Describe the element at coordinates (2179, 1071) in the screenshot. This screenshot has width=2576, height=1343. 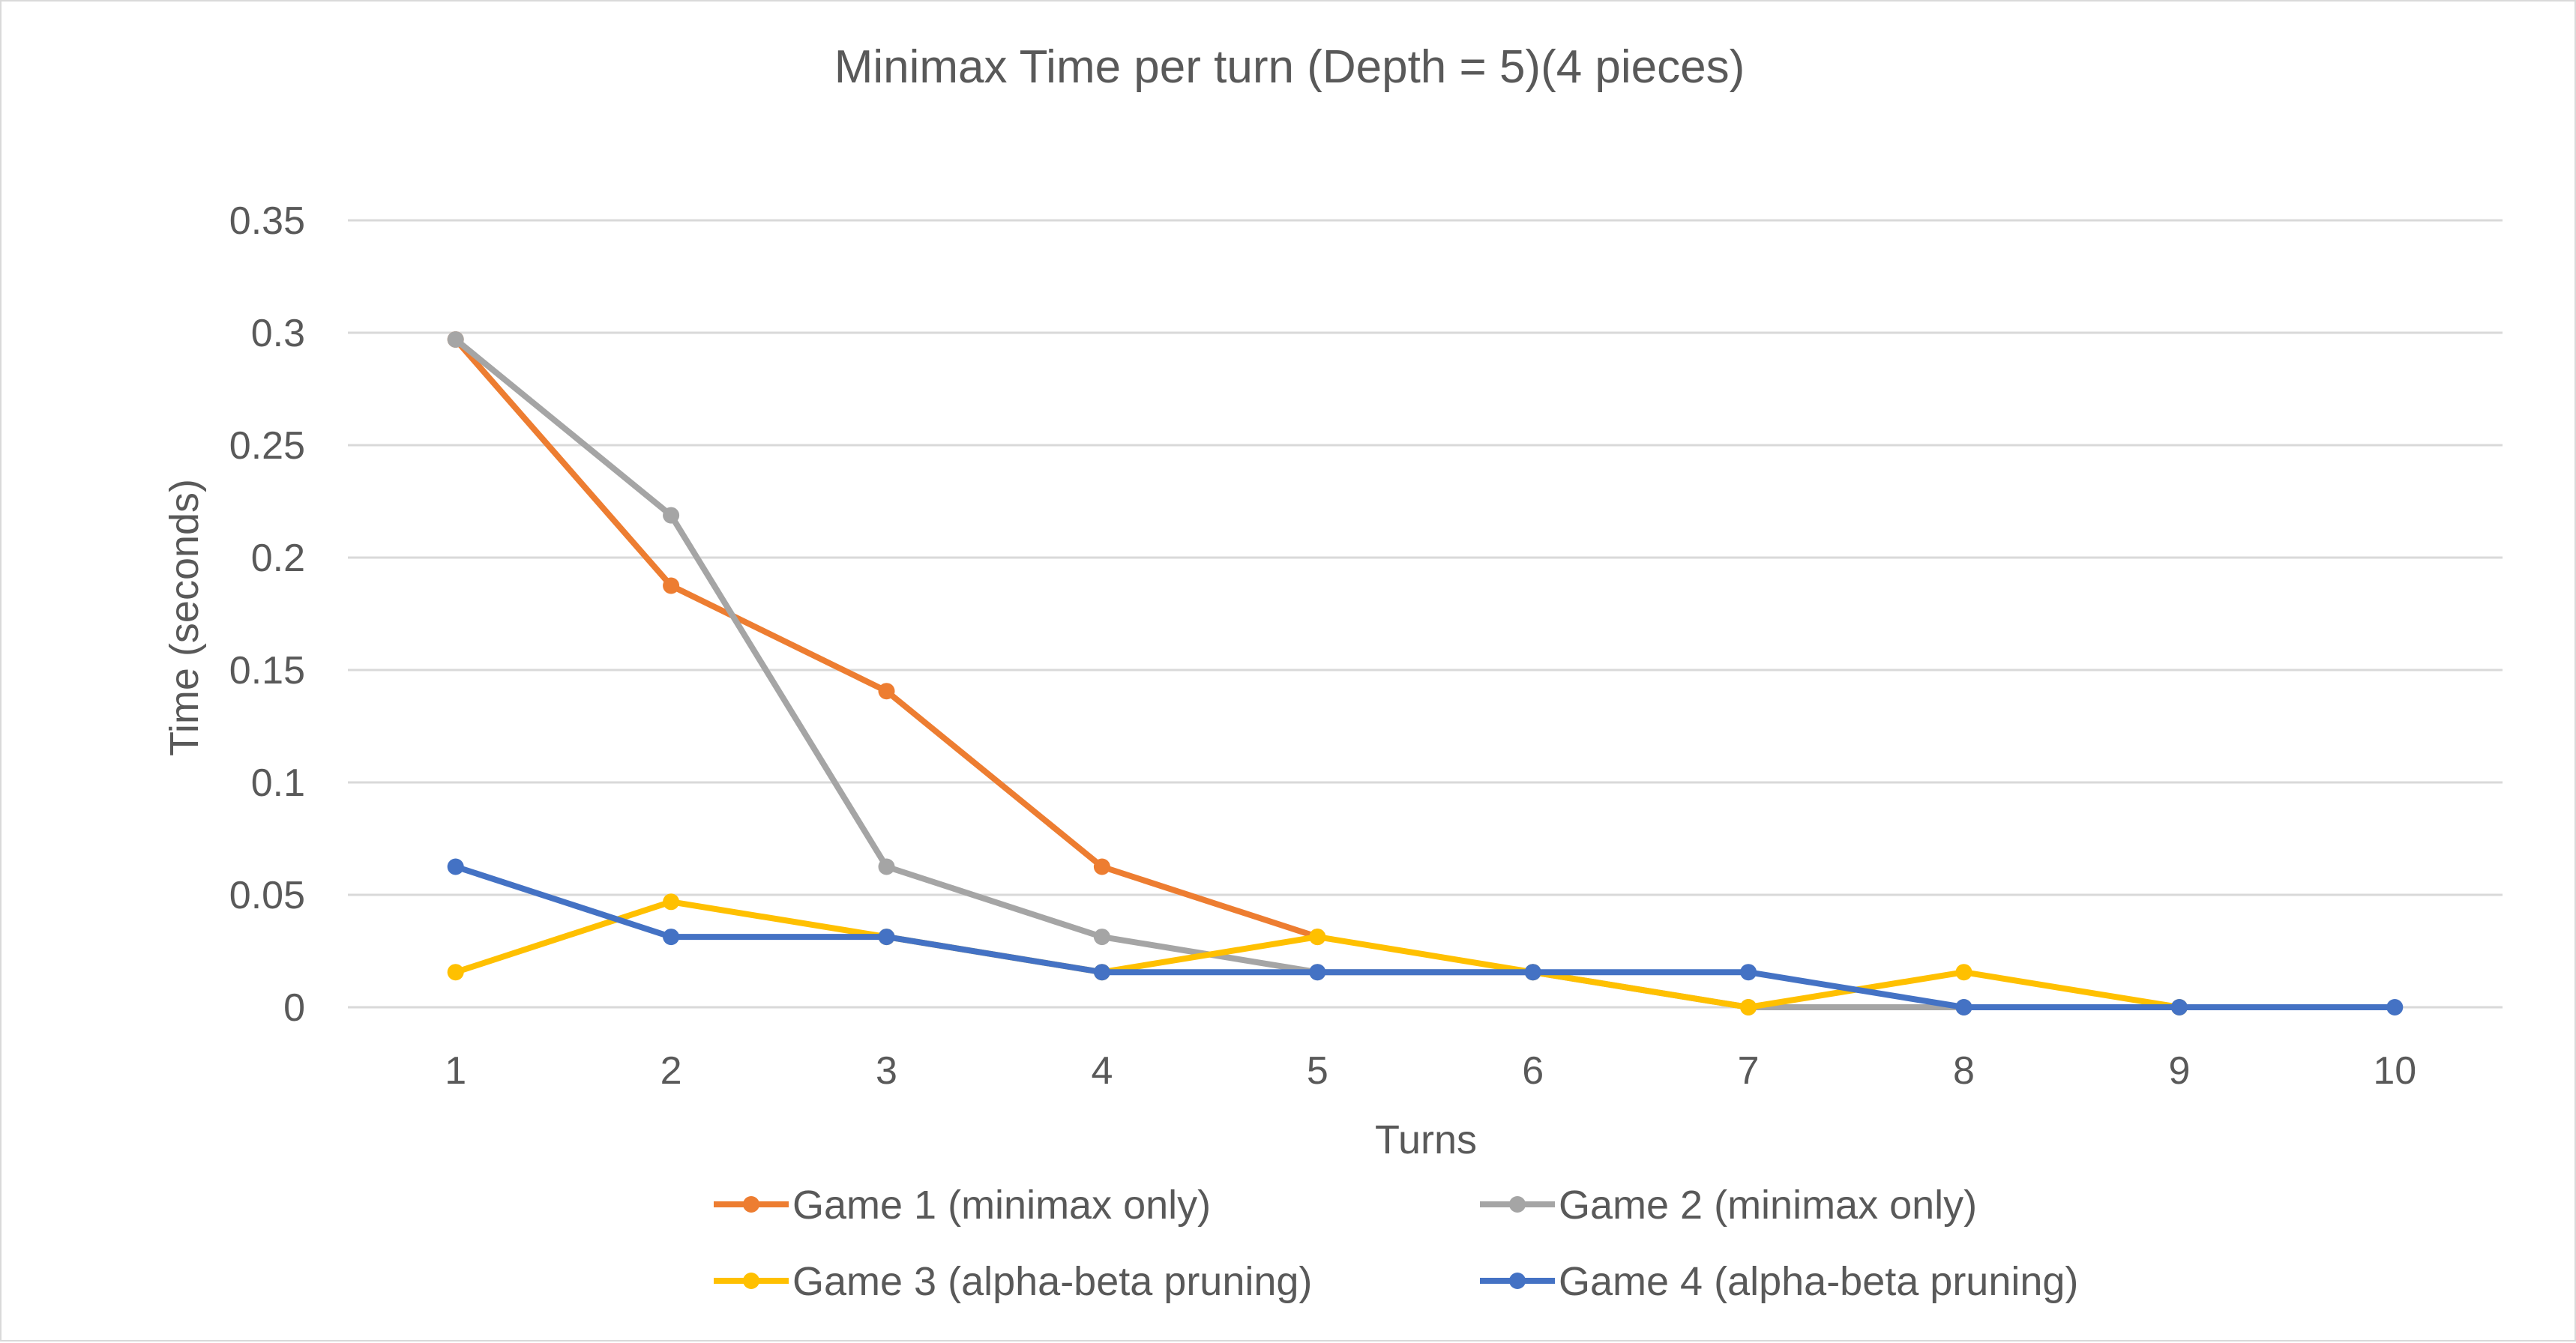
I see `x-tick-label: 9` at that location.